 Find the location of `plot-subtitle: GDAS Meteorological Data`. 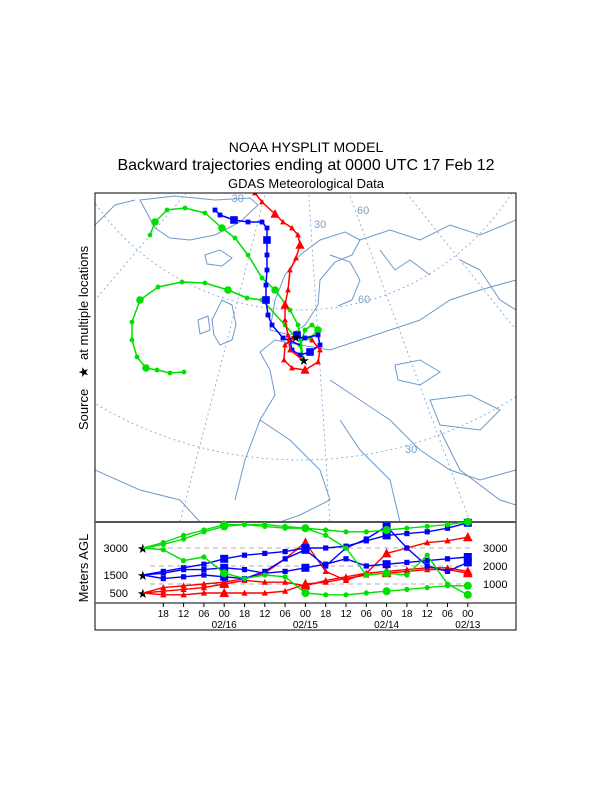

plot-subtitle: GDAS Meteorological Data is located at coordinates (306, 183).